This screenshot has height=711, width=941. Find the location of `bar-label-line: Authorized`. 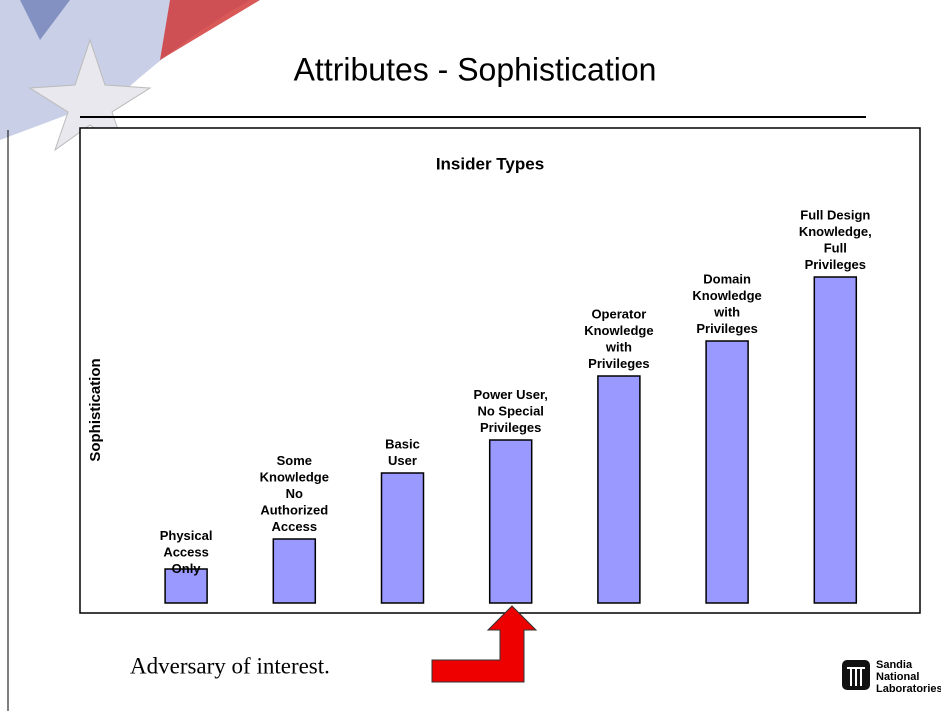

bar-label-line: Authorized is located at coordinates (294, 510).